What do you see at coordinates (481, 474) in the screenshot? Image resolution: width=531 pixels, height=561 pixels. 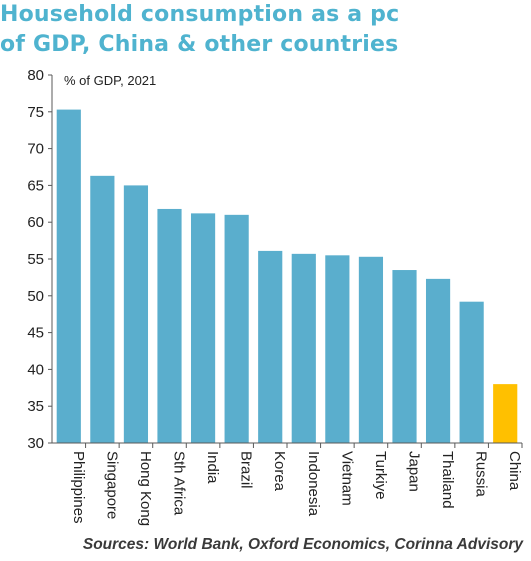 I see `x-tick-label: Russia` at bounding box center [481, 474].